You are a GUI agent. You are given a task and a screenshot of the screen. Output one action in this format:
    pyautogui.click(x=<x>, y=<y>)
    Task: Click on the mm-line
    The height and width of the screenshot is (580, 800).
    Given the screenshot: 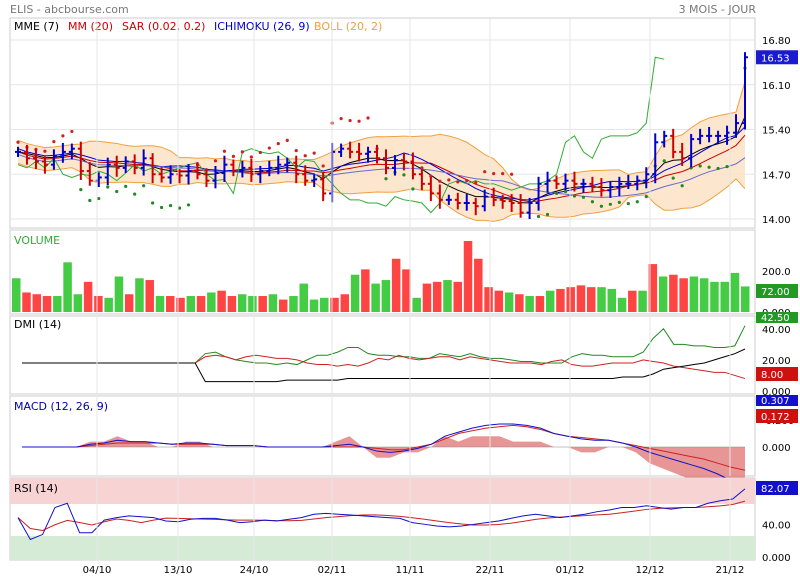 What is the action you would take?
    pyautogui.click(x=381, y=168)
    